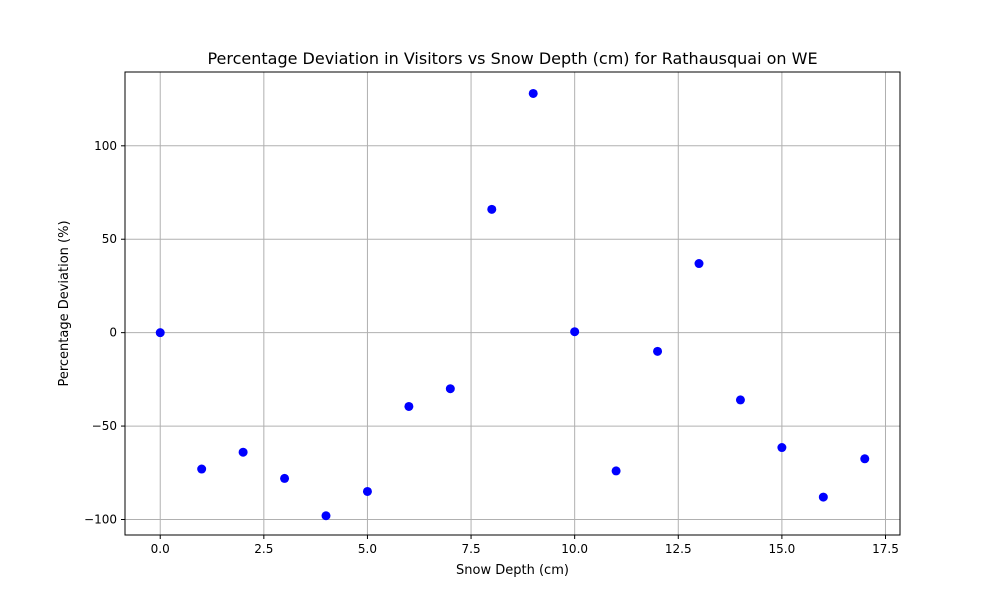  I want to click on x-tick-label: 5.0, so click(367, 549).